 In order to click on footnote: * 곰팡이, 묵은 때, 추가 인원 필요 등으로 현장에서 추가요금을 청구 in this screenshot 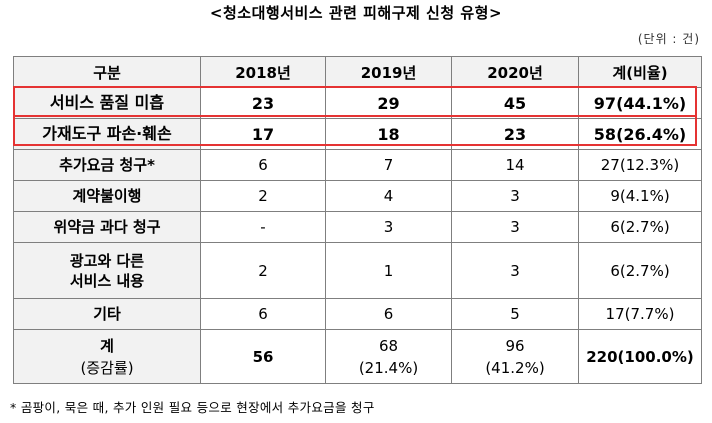, I will do `click(192, 407)`.